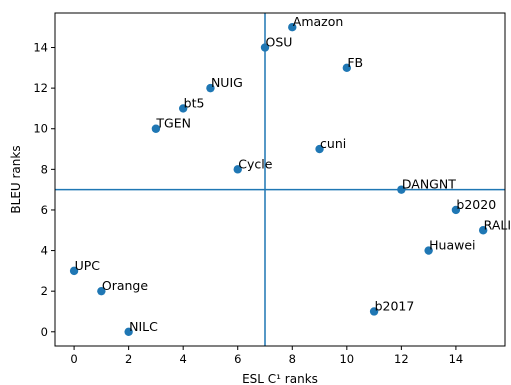  What do you see at coordinates (355, 62) in the screenshot?
I see `point-label: FB` at bounding box center [355, 62].